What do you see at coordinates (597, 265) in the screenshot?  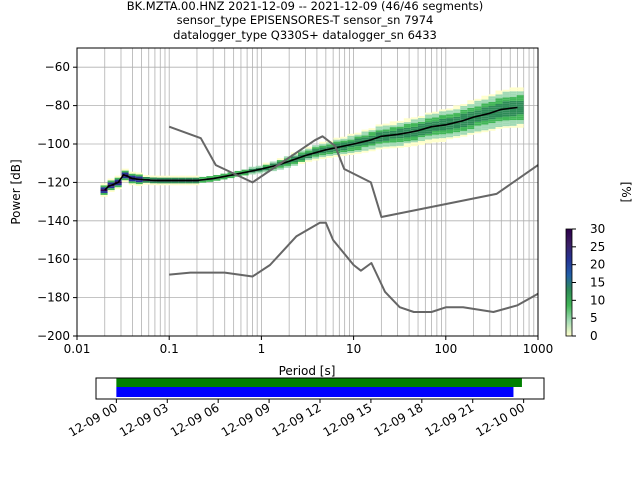 I see `colorbar-tick-label: 20` at bounding box center [597, 265].